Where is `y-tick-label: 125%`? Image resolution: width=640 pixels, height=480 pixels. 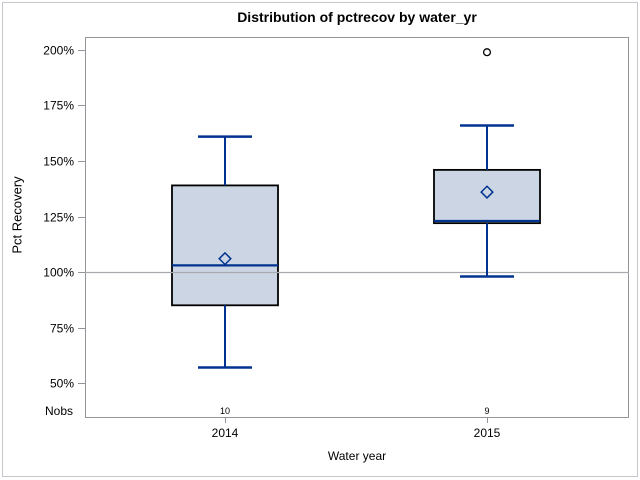 y-tick-label: 125% is located at coordinates (58, 218).